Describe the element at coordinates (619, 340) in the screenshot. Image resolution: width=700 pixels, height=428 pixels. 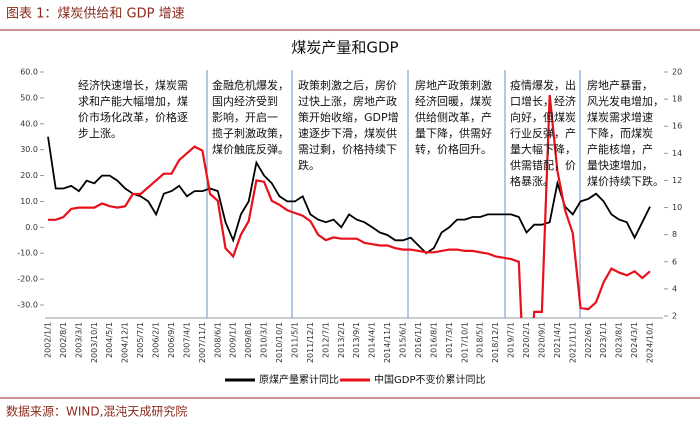
I see `x-tick-label: 2023/8/1` at that location.